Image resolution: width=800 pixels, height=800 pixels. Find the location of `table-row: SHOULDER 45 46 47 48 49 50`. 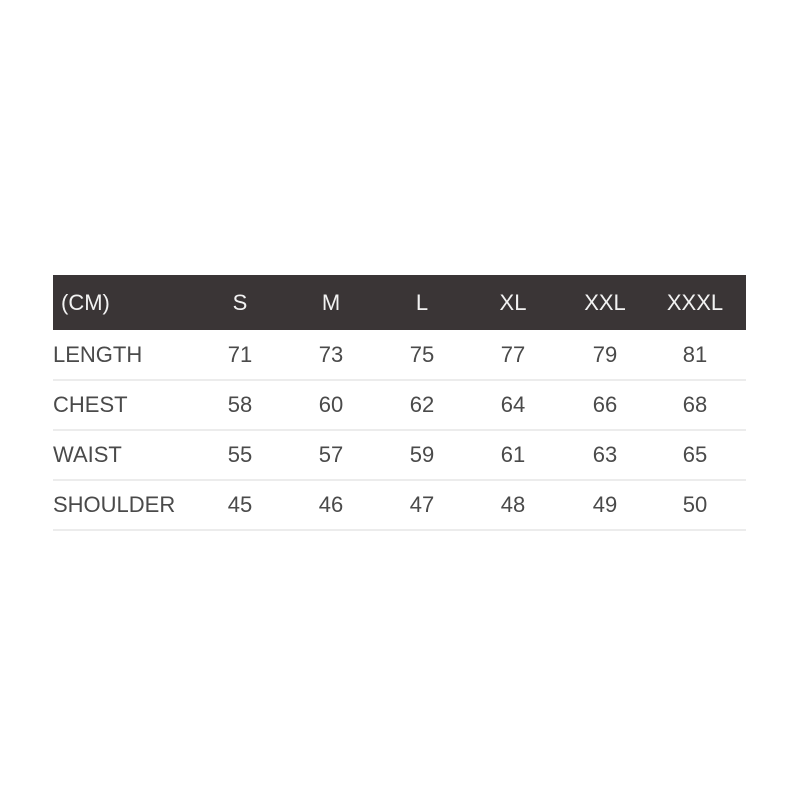

table-row: SHOULDER 45 46 47 48 49 50 is located at coordinates (399, 506).